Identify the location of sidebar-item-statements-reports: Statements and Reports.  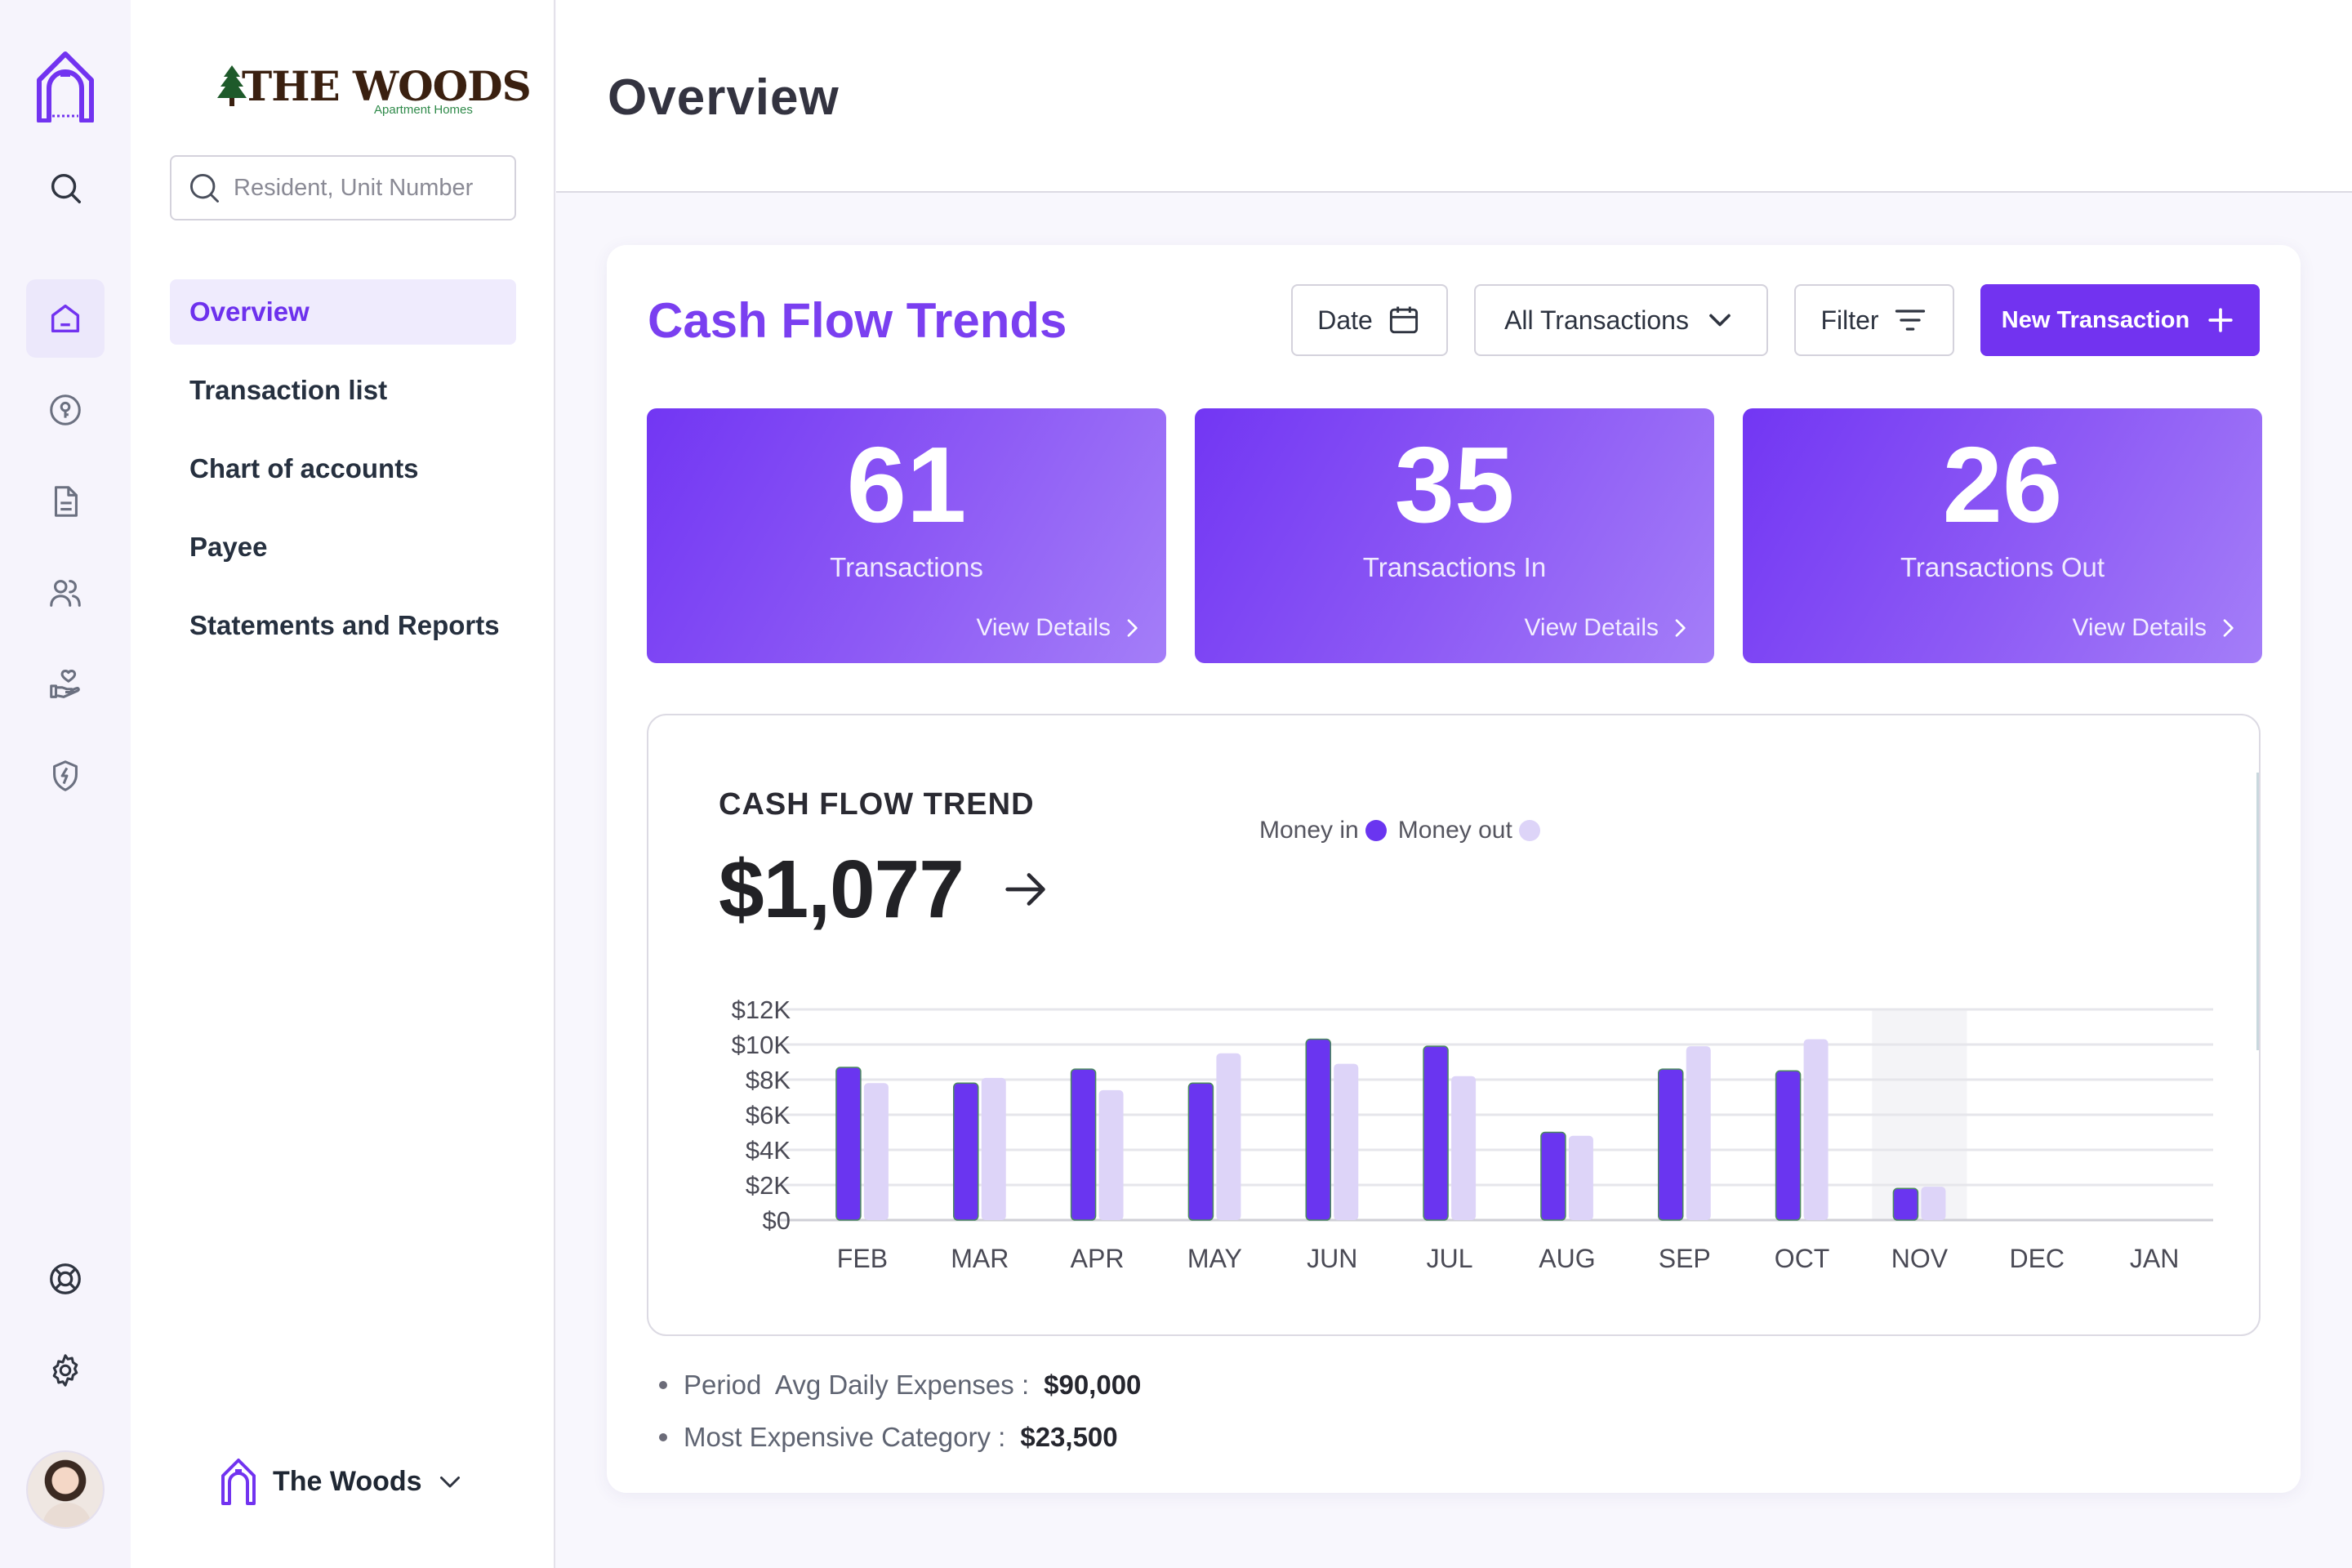
(344, 625).